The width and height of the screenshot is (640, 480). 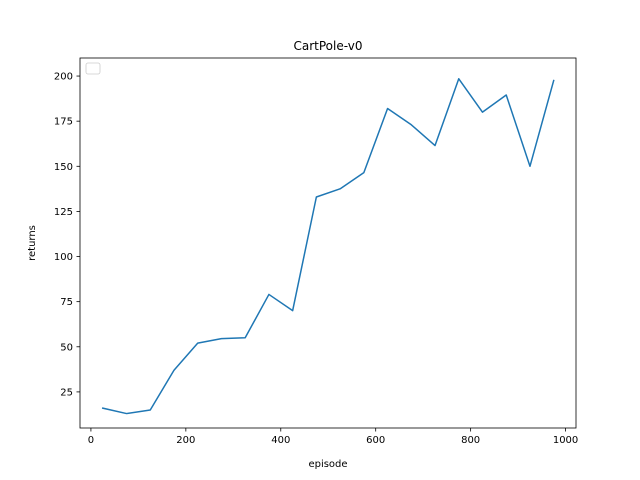 What do you see at coordinates (91, 440) in the screenshot?
I see `x-tick-label: 0` at bounding box center [91, 440].